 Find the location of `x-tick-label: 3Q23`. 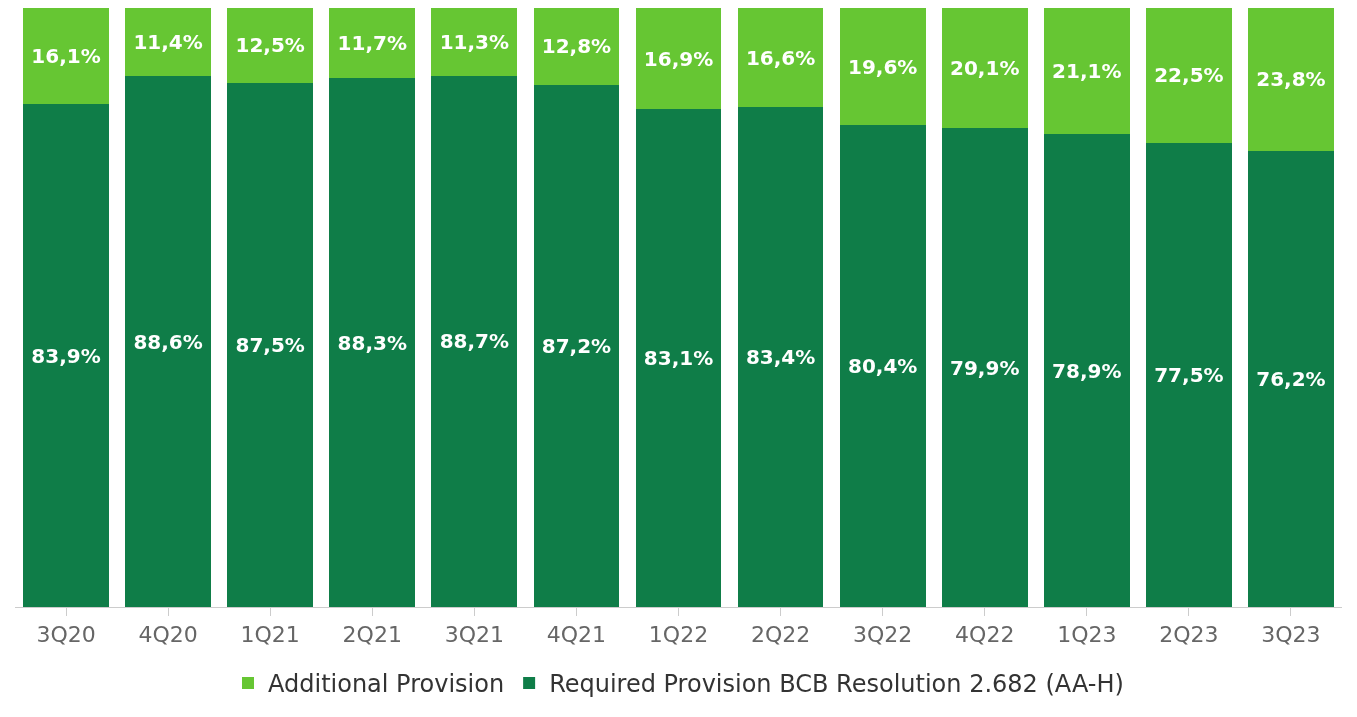

x-tick-label: 3Q23 is located at coordinates (1291, 635).